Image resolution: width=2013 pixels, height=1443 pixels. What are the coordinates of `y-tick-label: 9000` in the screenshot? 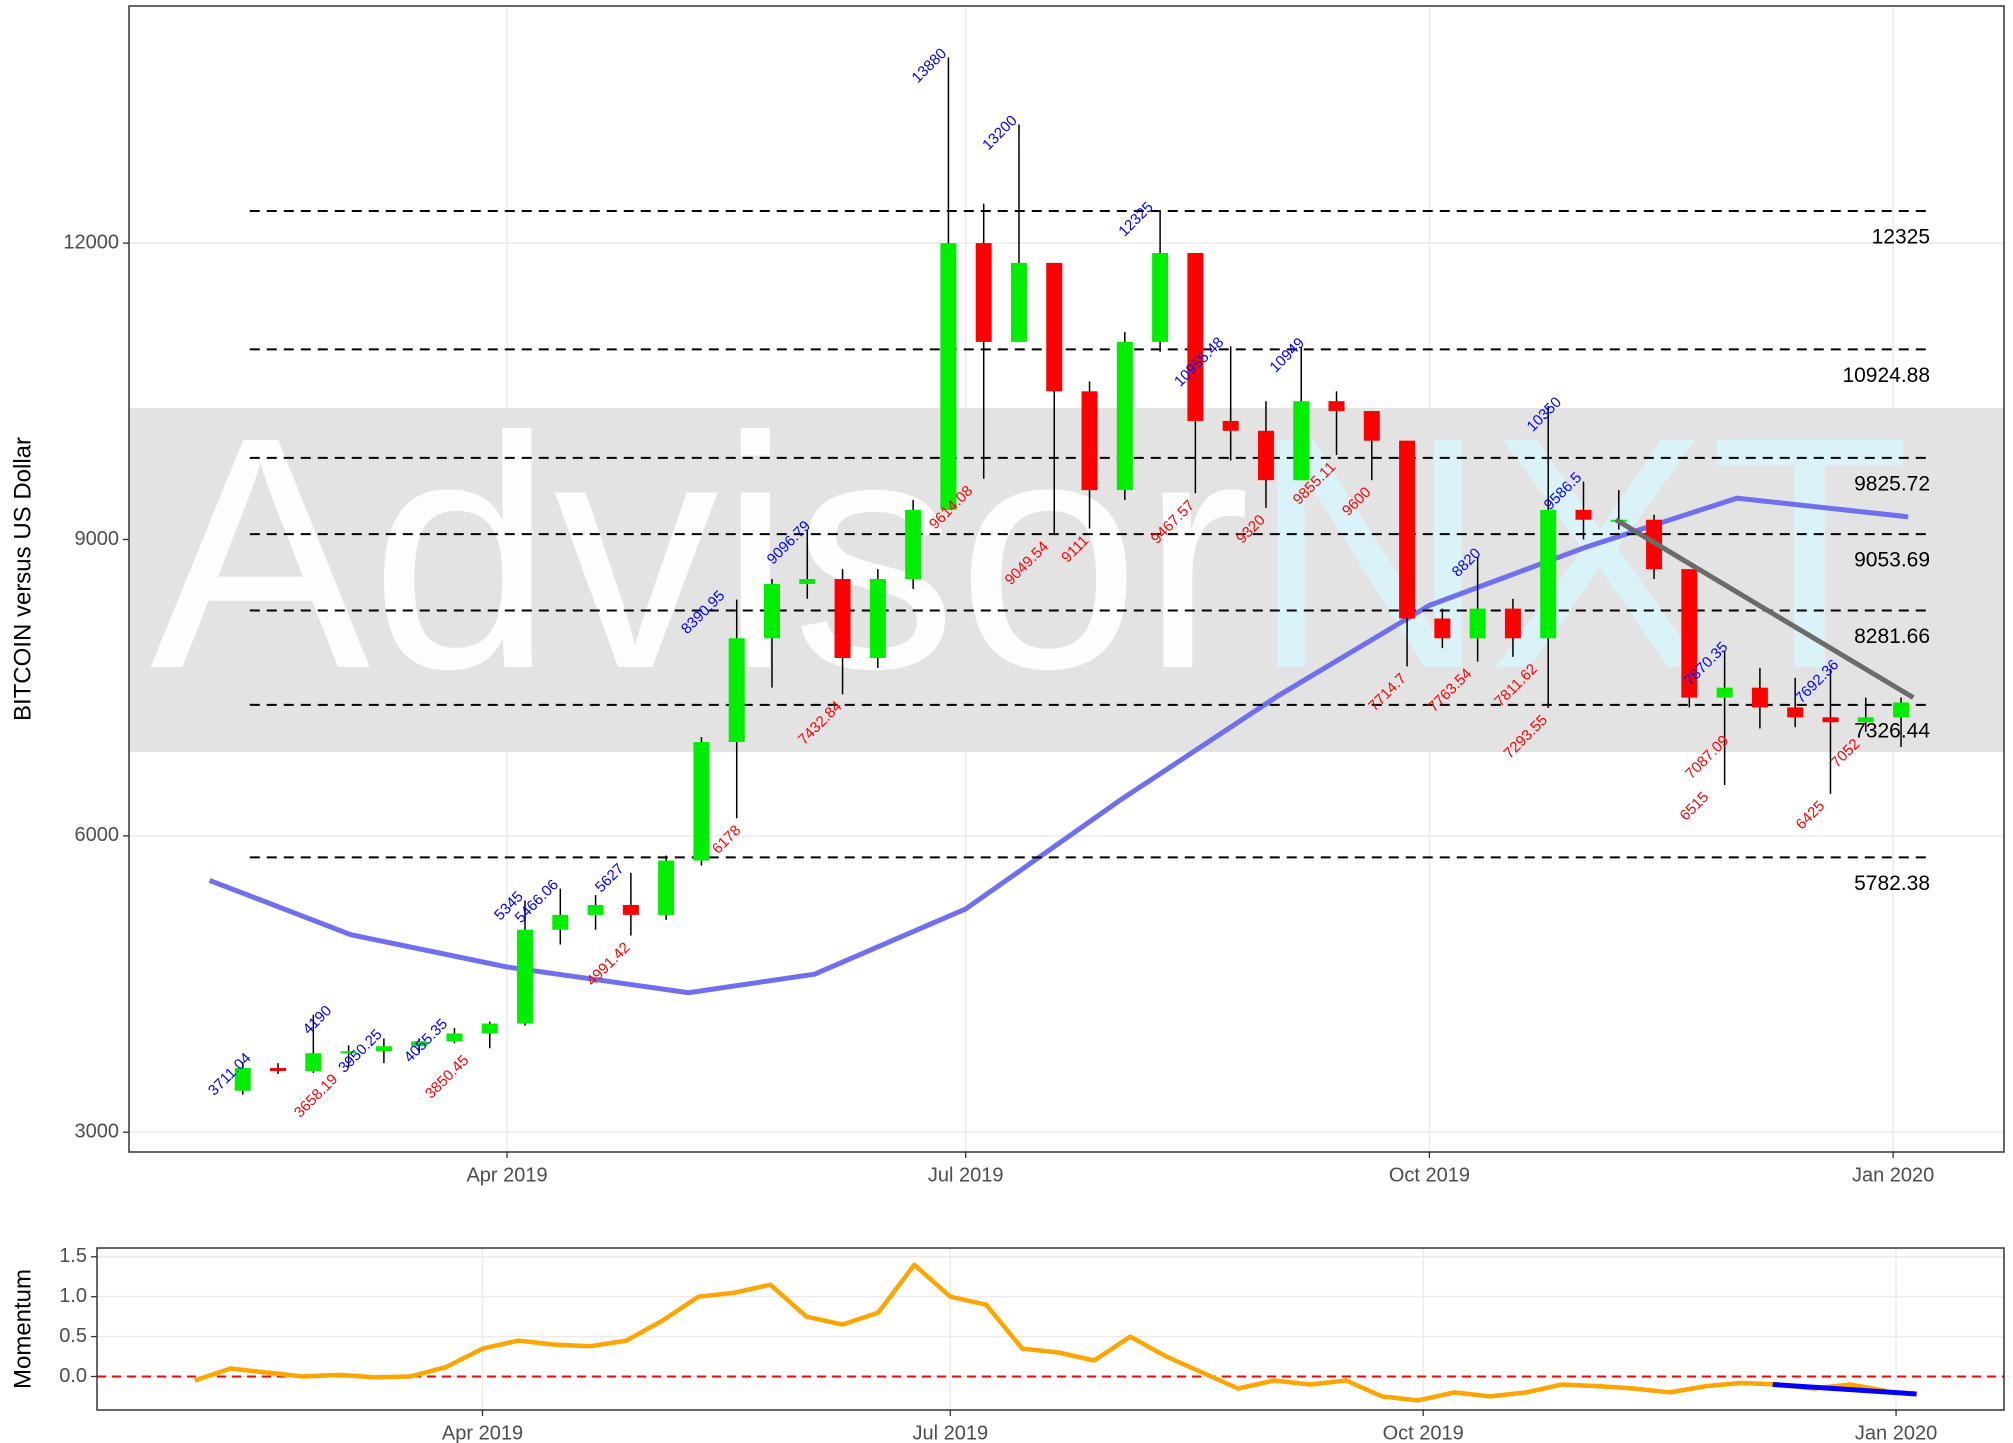 It's located at (97, 539).